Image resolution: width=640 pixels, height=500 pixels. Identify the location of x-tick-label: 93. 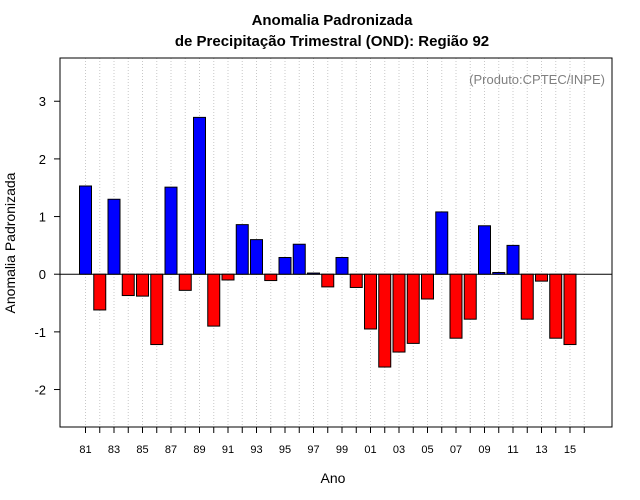
(256, 450).